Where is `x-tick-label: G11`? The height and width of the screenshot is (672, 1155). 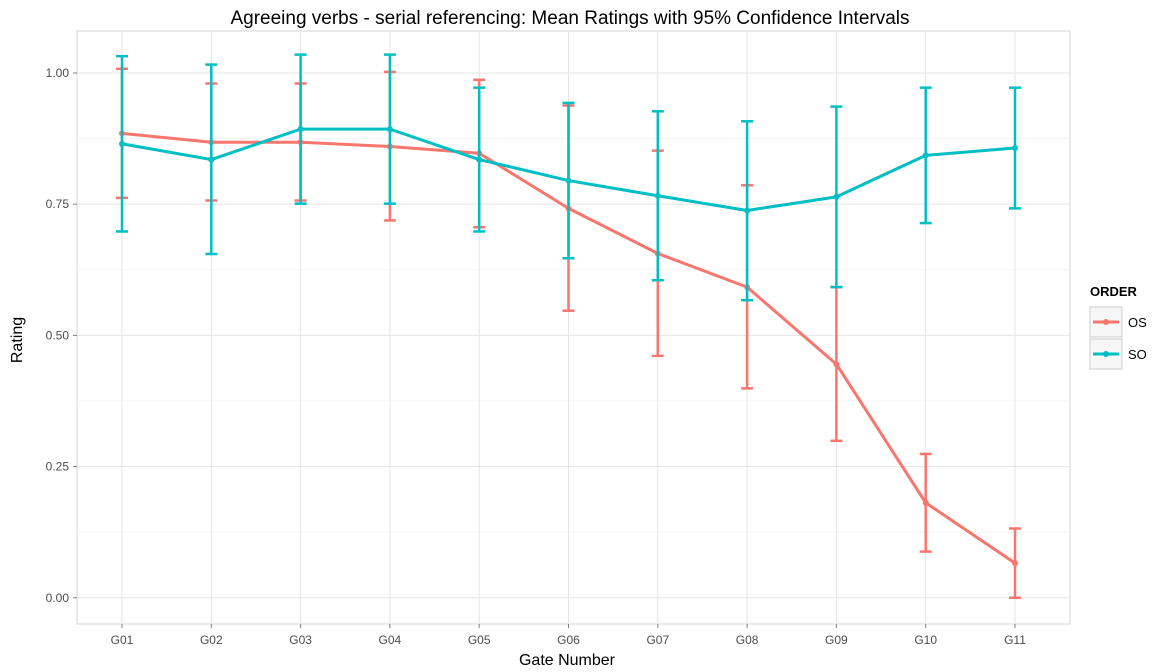 x-tick-label: G11 is located at coordinates (1015, 640).